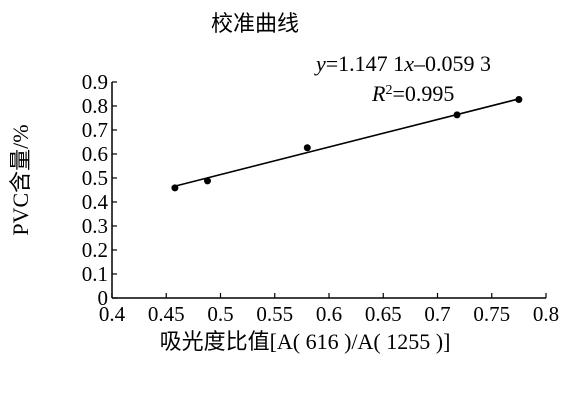 Image resolution: width=575 pixels, height=402 pixels. Describe the element at coordinates (255, 23) in the screenshot. I see `chart-title: 校准曲线` at that location.